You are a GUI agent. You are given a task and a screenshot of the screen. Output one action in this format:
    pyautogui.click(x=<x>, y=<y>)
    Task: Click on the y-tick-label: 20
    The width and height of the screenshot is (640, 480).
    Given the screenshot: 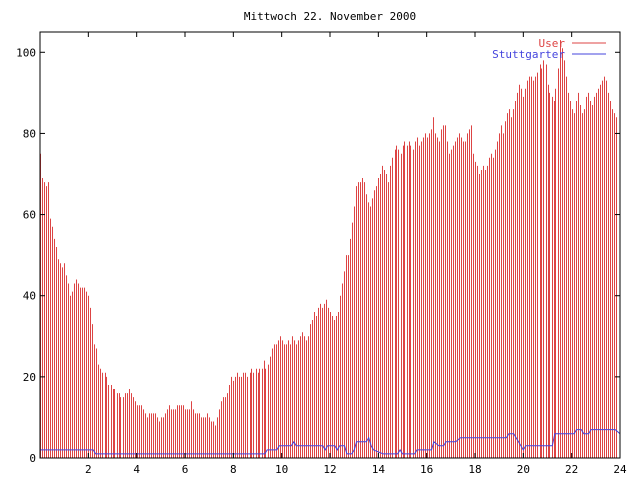 What is the action you would take?
    pyautogui.click(x=29, y=377)
    